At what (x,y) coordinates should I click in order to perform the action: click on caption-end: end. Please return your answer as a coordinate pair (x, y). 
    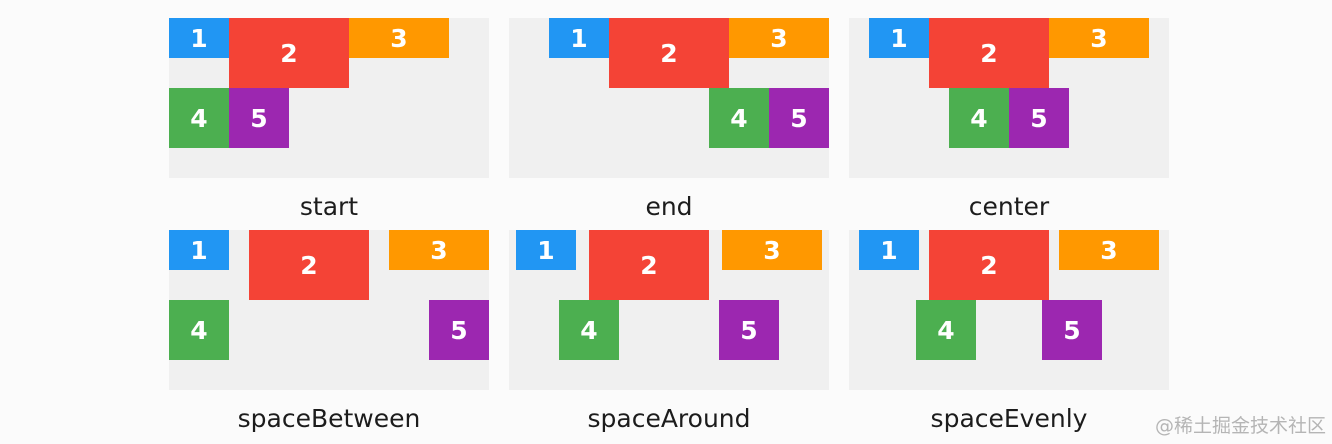
    Looking at the image, I should click on (669, 206).